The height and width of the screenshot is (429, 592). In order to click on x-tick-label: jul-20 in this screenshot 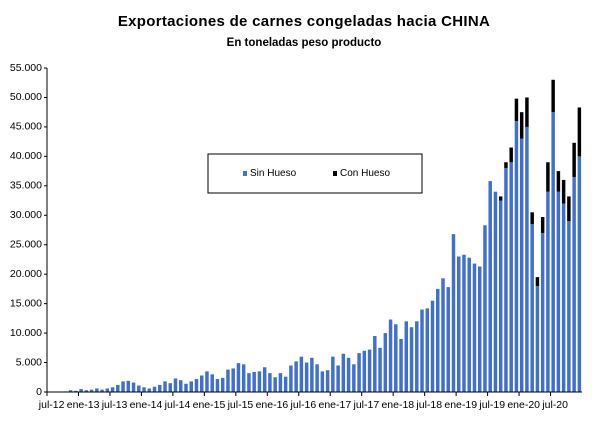, I will do `click(554, 405)`.